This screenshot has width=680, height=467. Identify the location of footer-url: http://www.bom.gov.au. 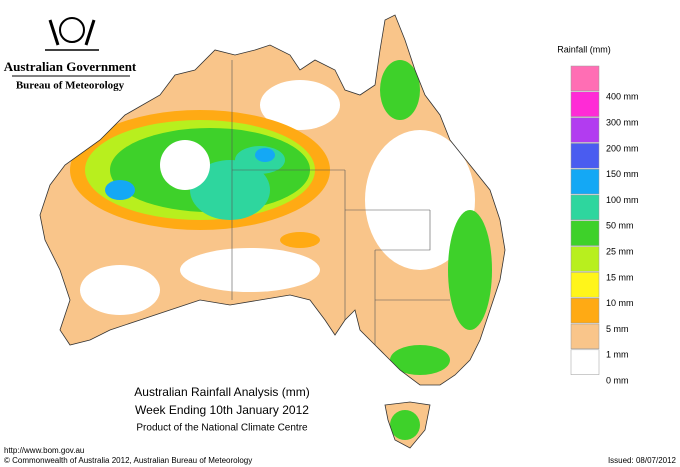
(44, 450).